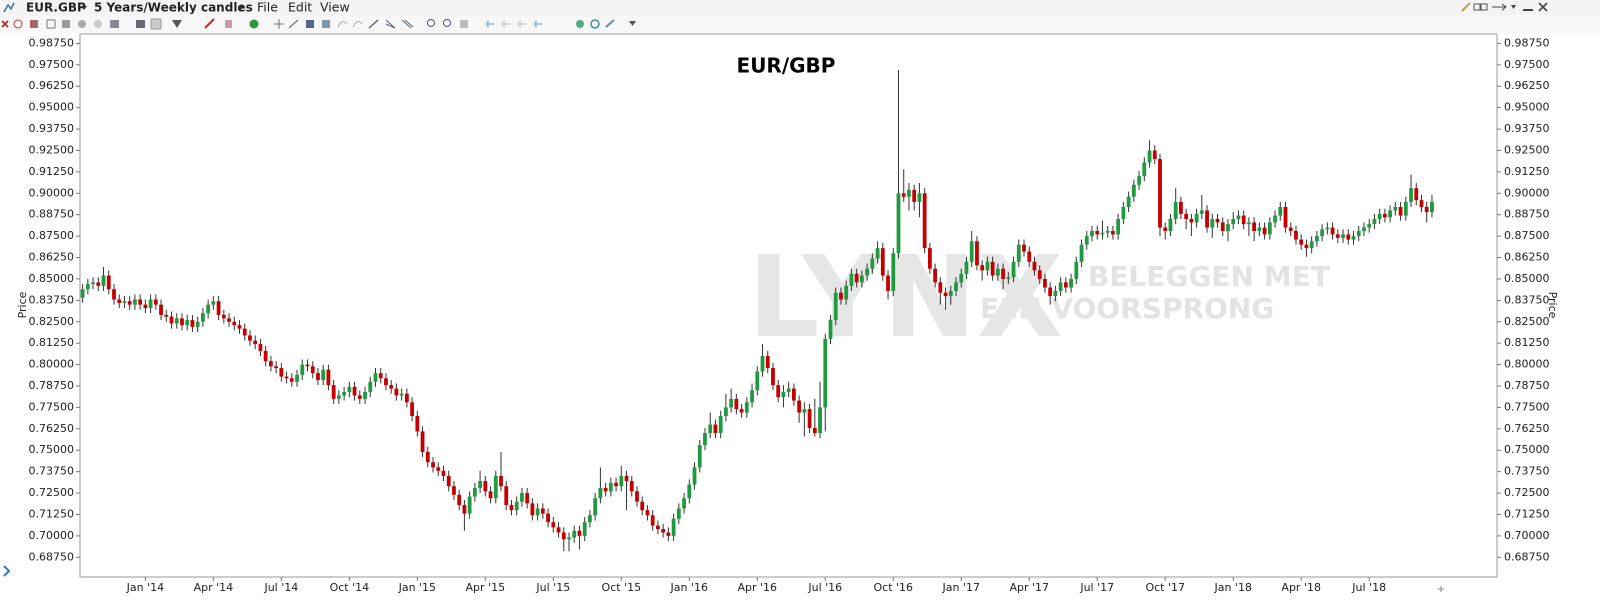 This screenshot has height=608, width=1600. Describe the element at coordinates (173, 8) in the screenshot. I see `period: 5 Years/Weekly candles` at that location.